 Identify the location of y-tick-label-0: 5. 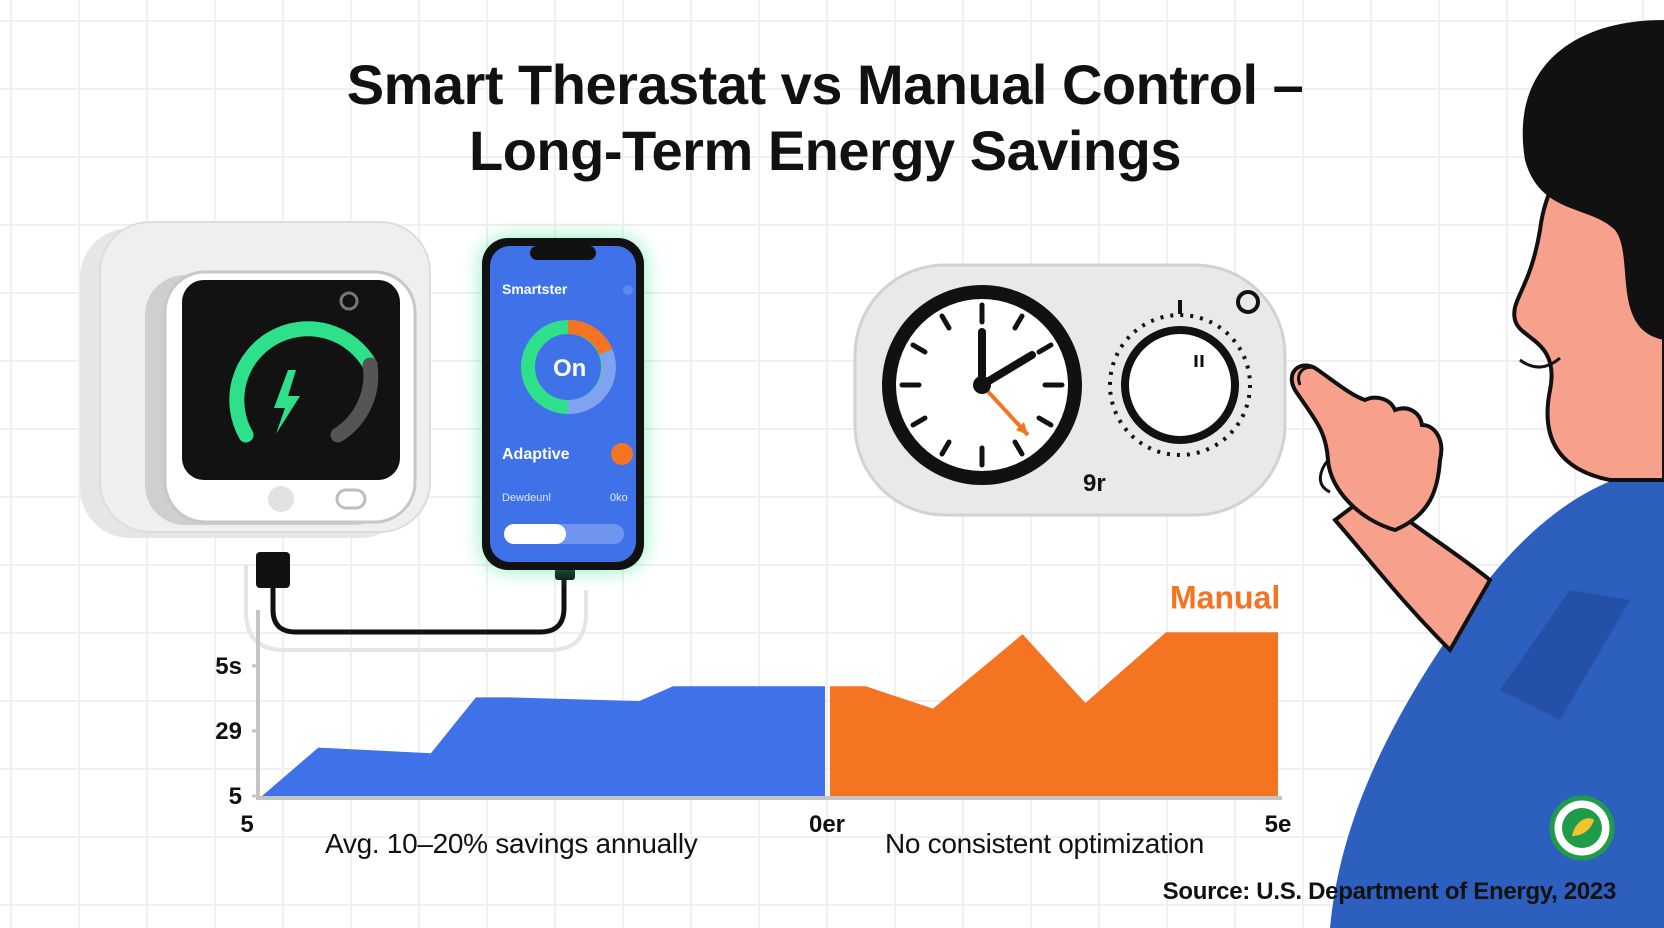
(235, 796).